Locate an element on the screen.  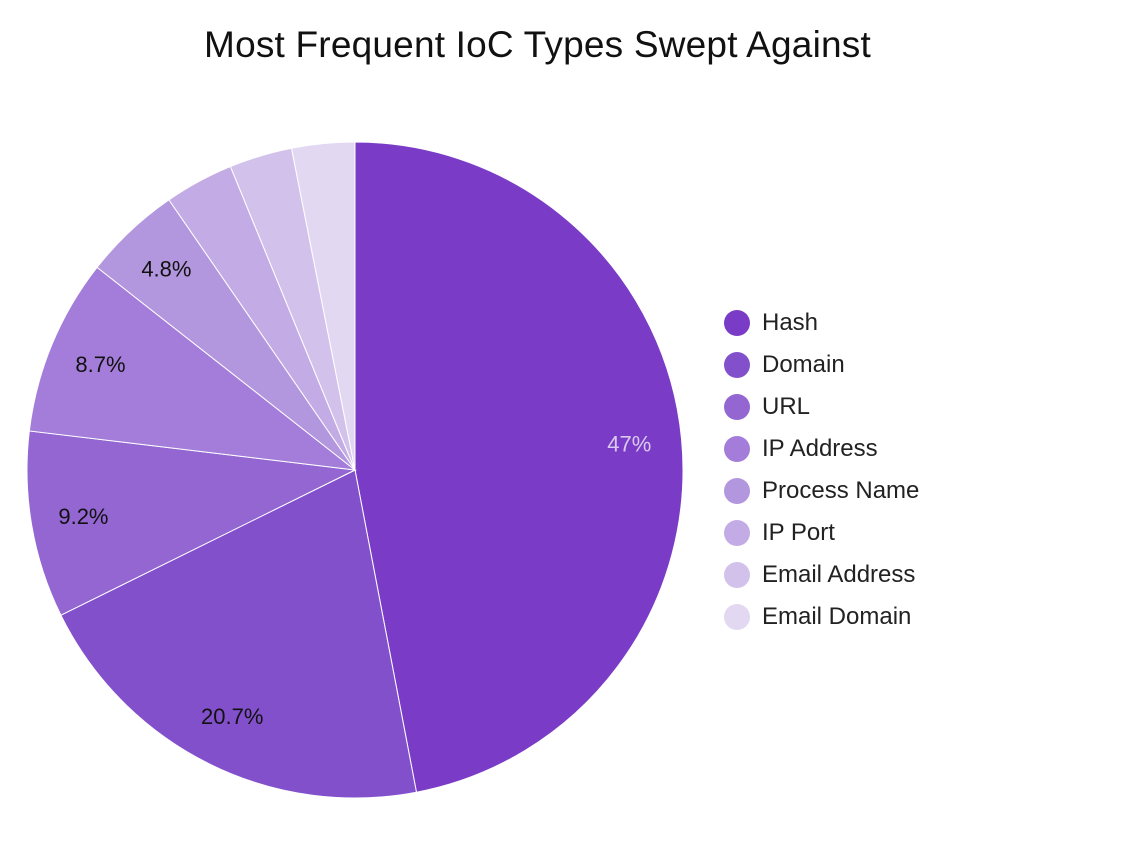
pie-slice-email-domain is located at coordinates (323, 306).